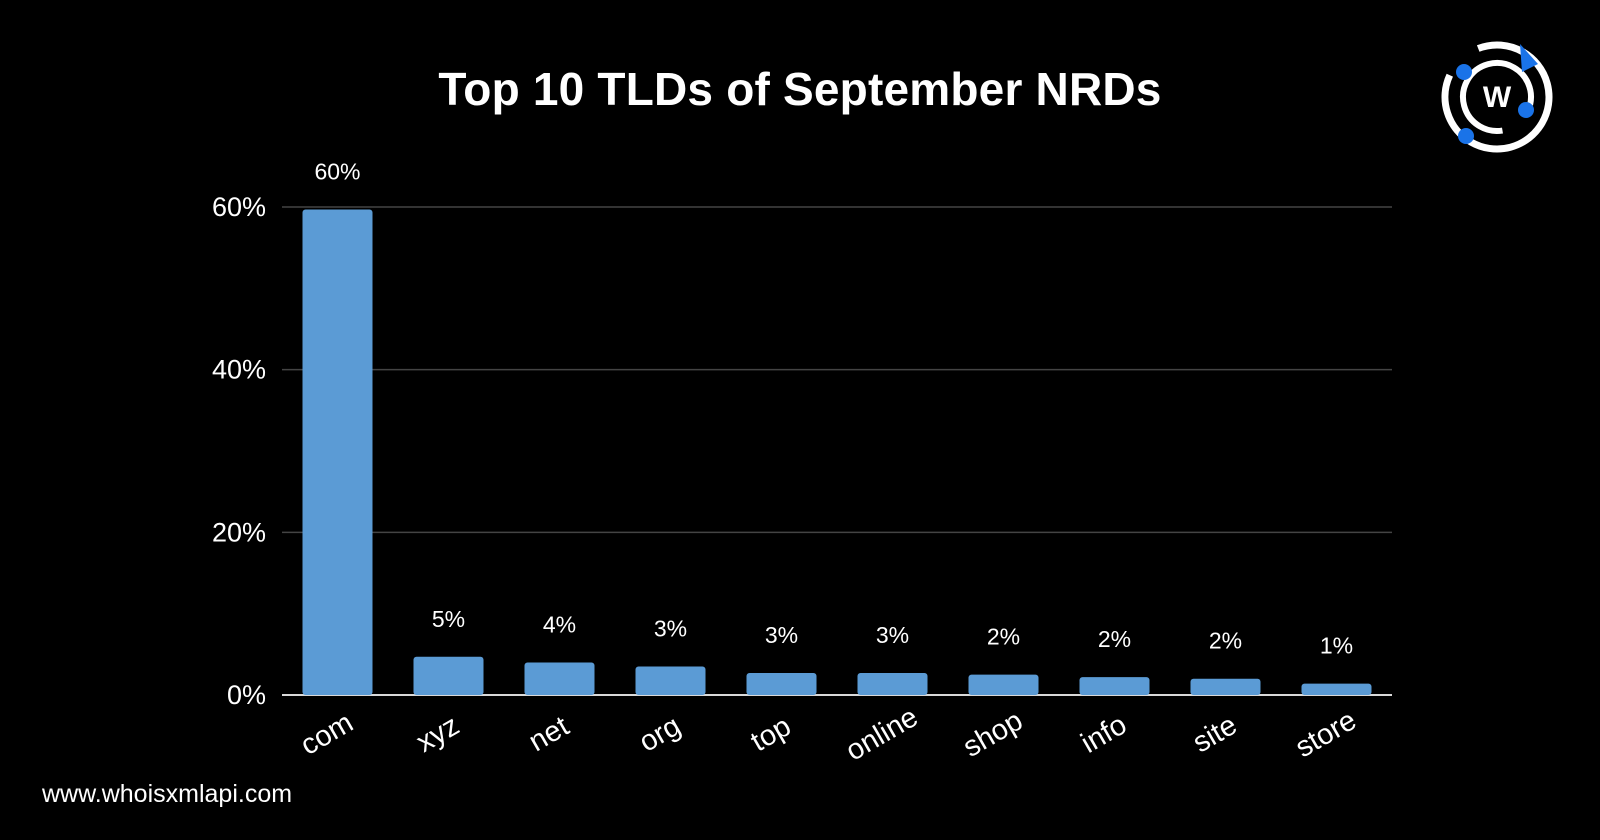 Image resolution: width=1600 pixels, height=840 pixels. Describe the element at coordinates (828, 734) in the screenshot. I see `x-axis-ticks: com xyz net org top online shop info site store` at that location.